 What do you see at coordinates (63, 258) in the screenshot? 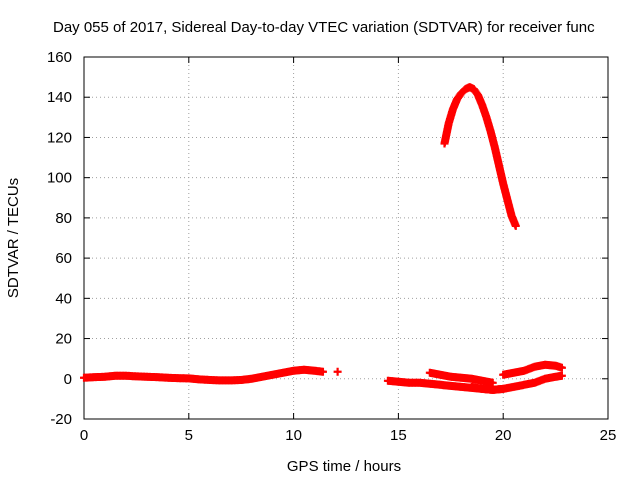
I see `y-tick-label: 60` at bounding box center [63, 258].